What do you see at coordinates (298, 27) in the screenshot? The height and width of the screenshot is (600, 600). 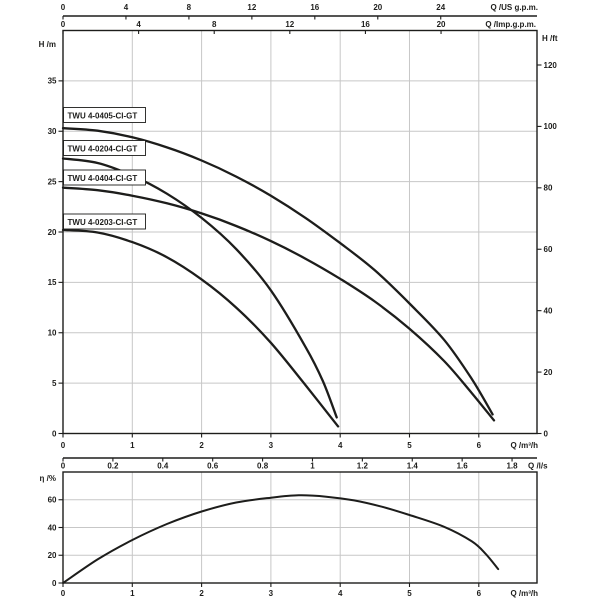 I see `axis-q-impgpm: 0 4 8 12 16 20 Q /Imp.g.p.m.` at bounding box center [298, 27].